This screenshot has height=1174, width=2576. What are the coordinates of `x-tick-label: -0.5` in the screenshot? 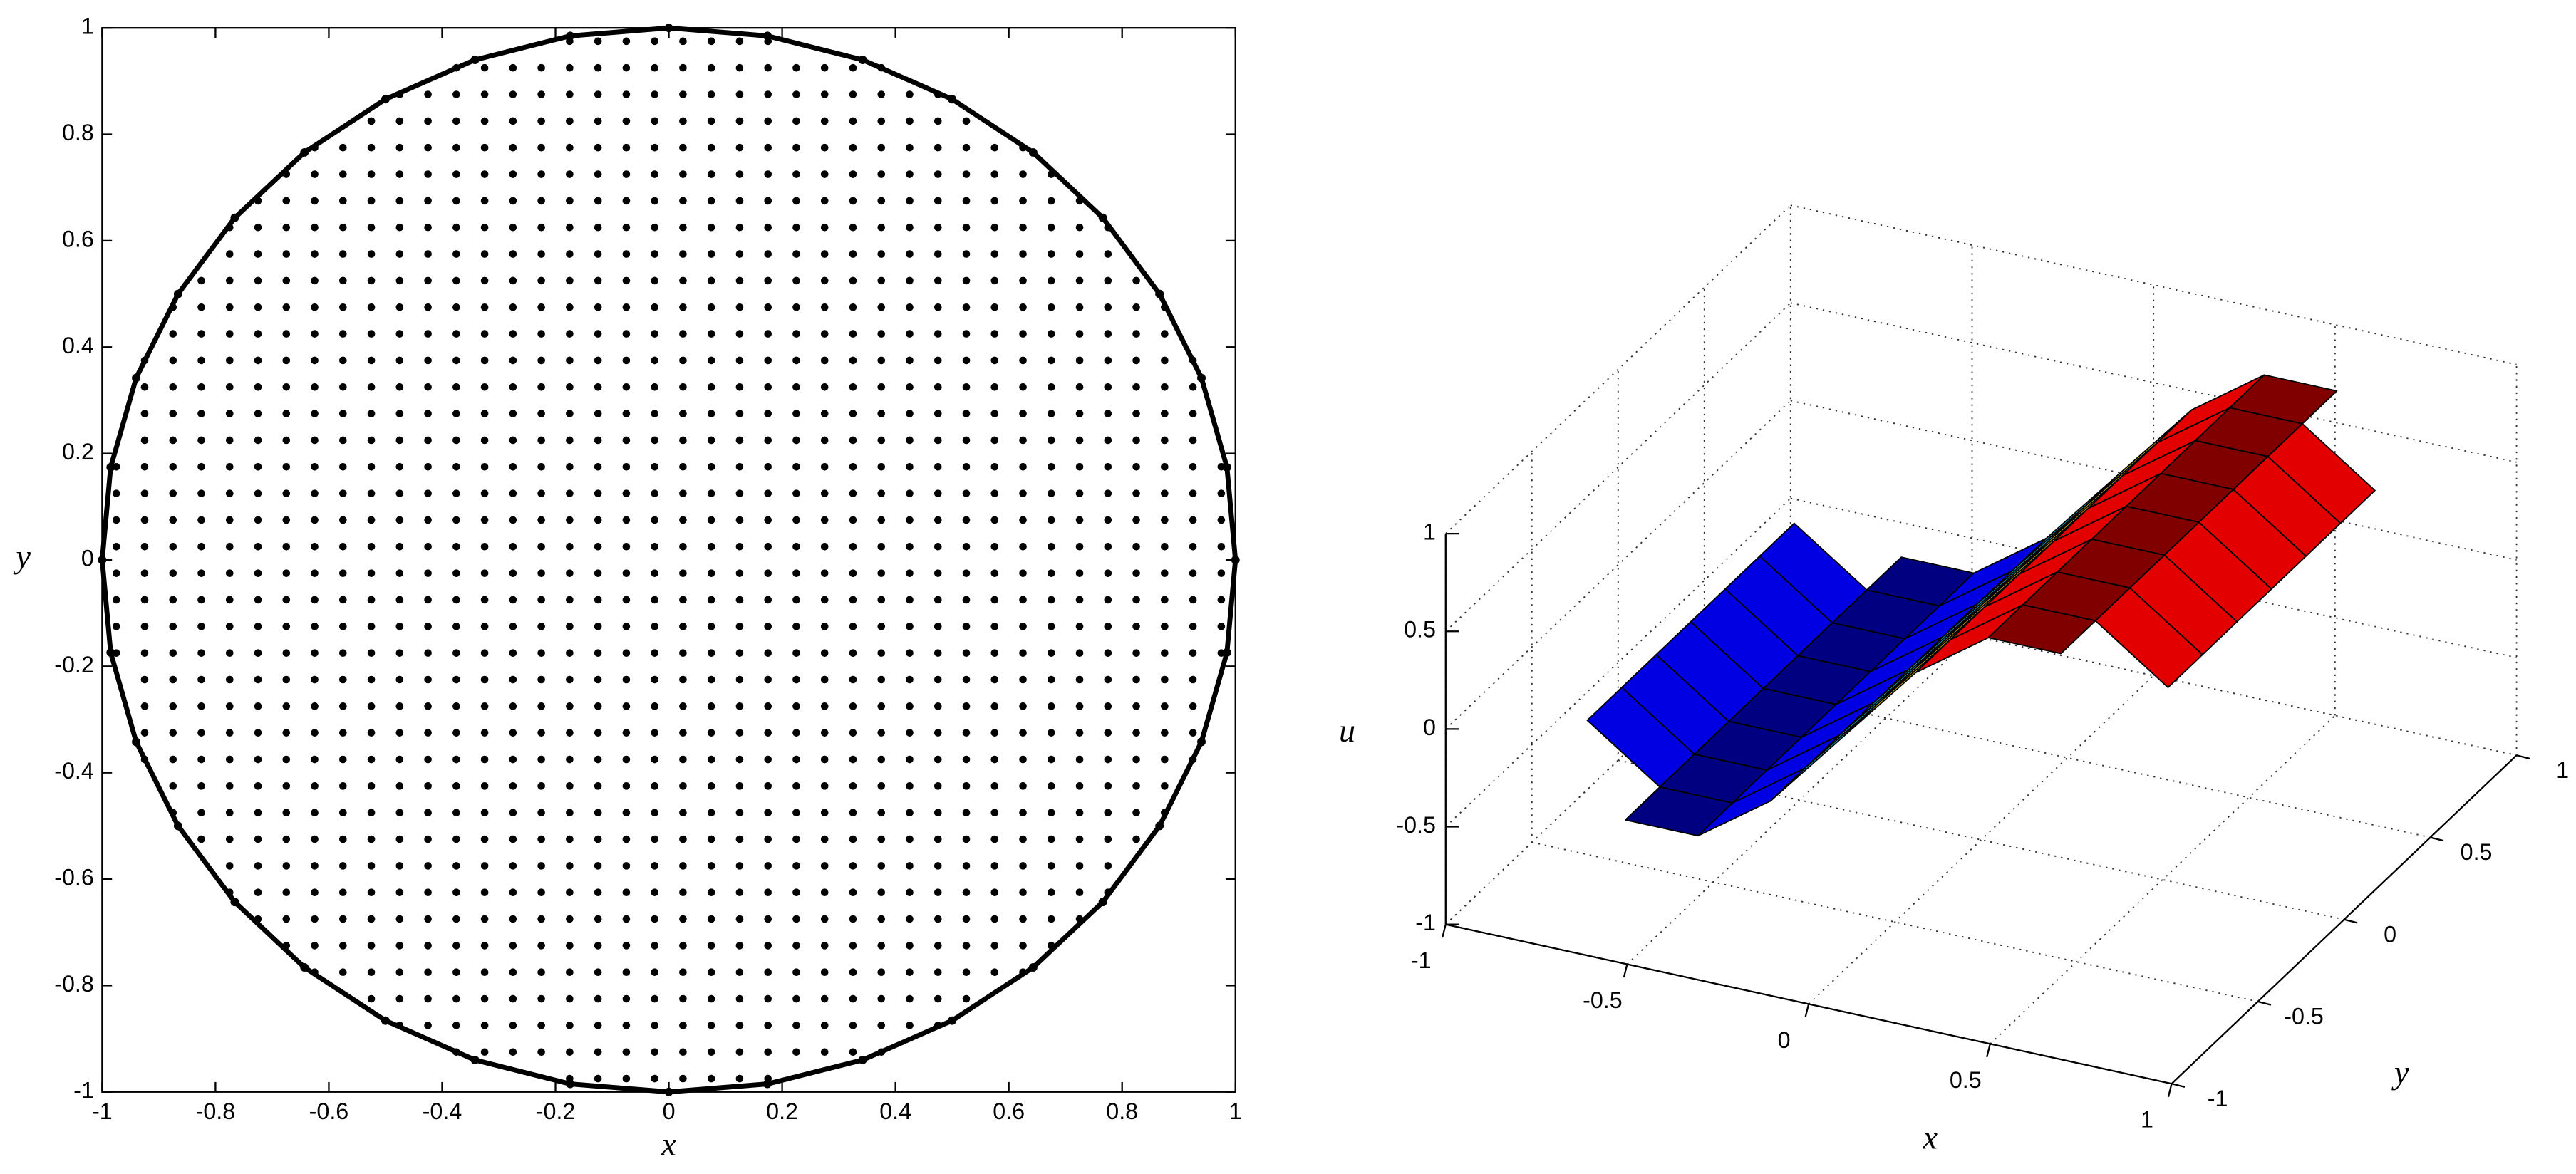 It's located at (1603, 1000).